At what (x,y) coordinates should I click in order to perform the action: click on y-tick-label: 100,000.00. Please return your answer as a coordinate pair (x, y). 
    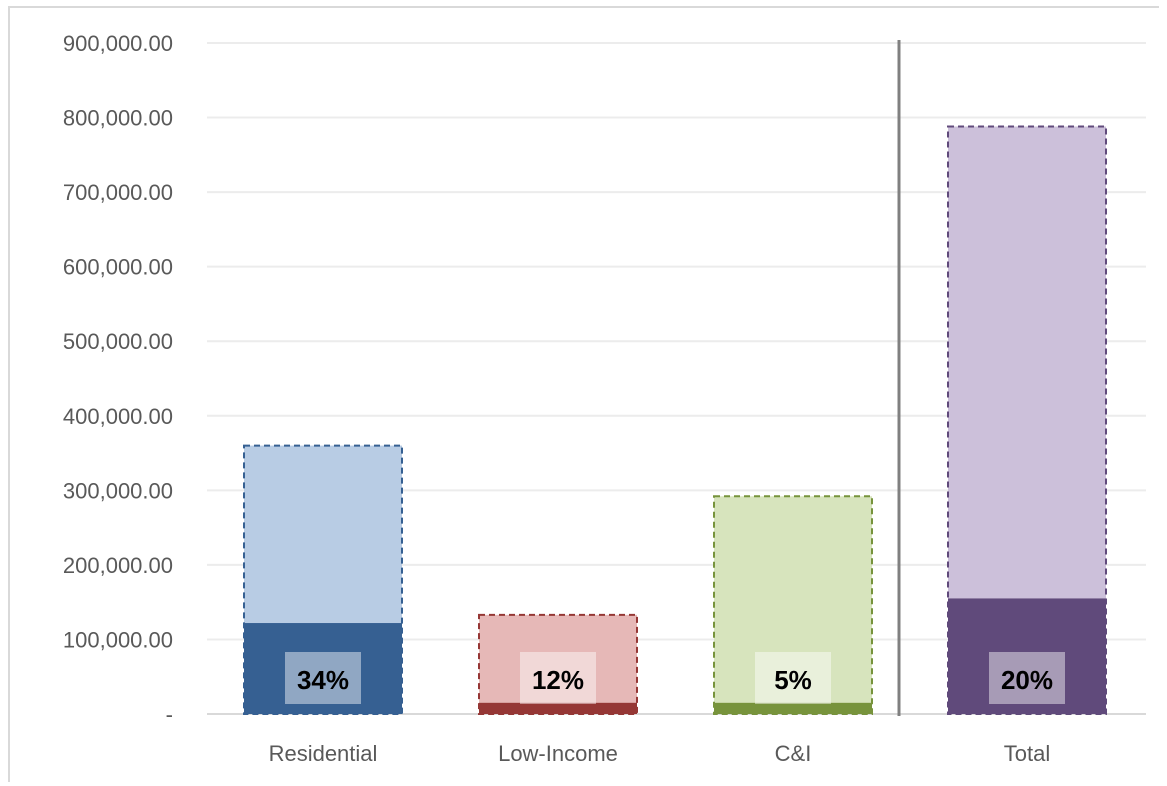
    Looking at the image, I should click on (118, 639).